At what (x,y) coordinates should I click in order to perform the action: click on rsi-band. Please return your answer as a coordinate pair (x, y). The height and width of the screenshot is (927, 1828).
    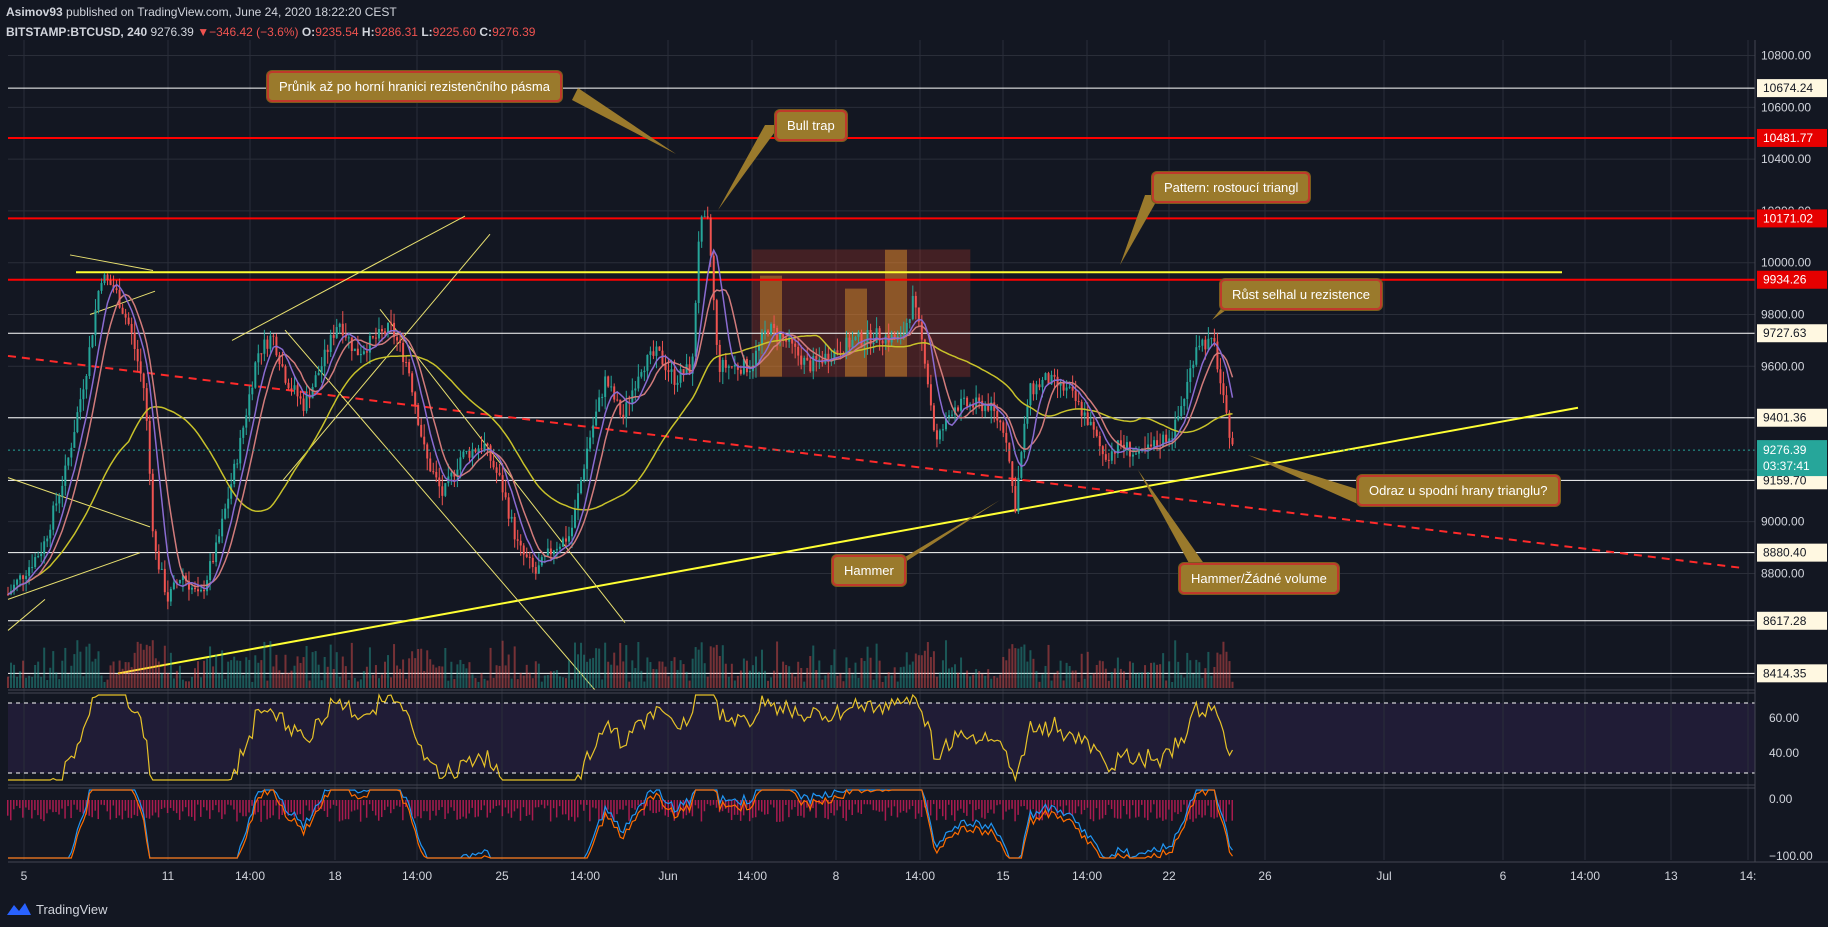
    Looking at the image, I should click on (881, 738).